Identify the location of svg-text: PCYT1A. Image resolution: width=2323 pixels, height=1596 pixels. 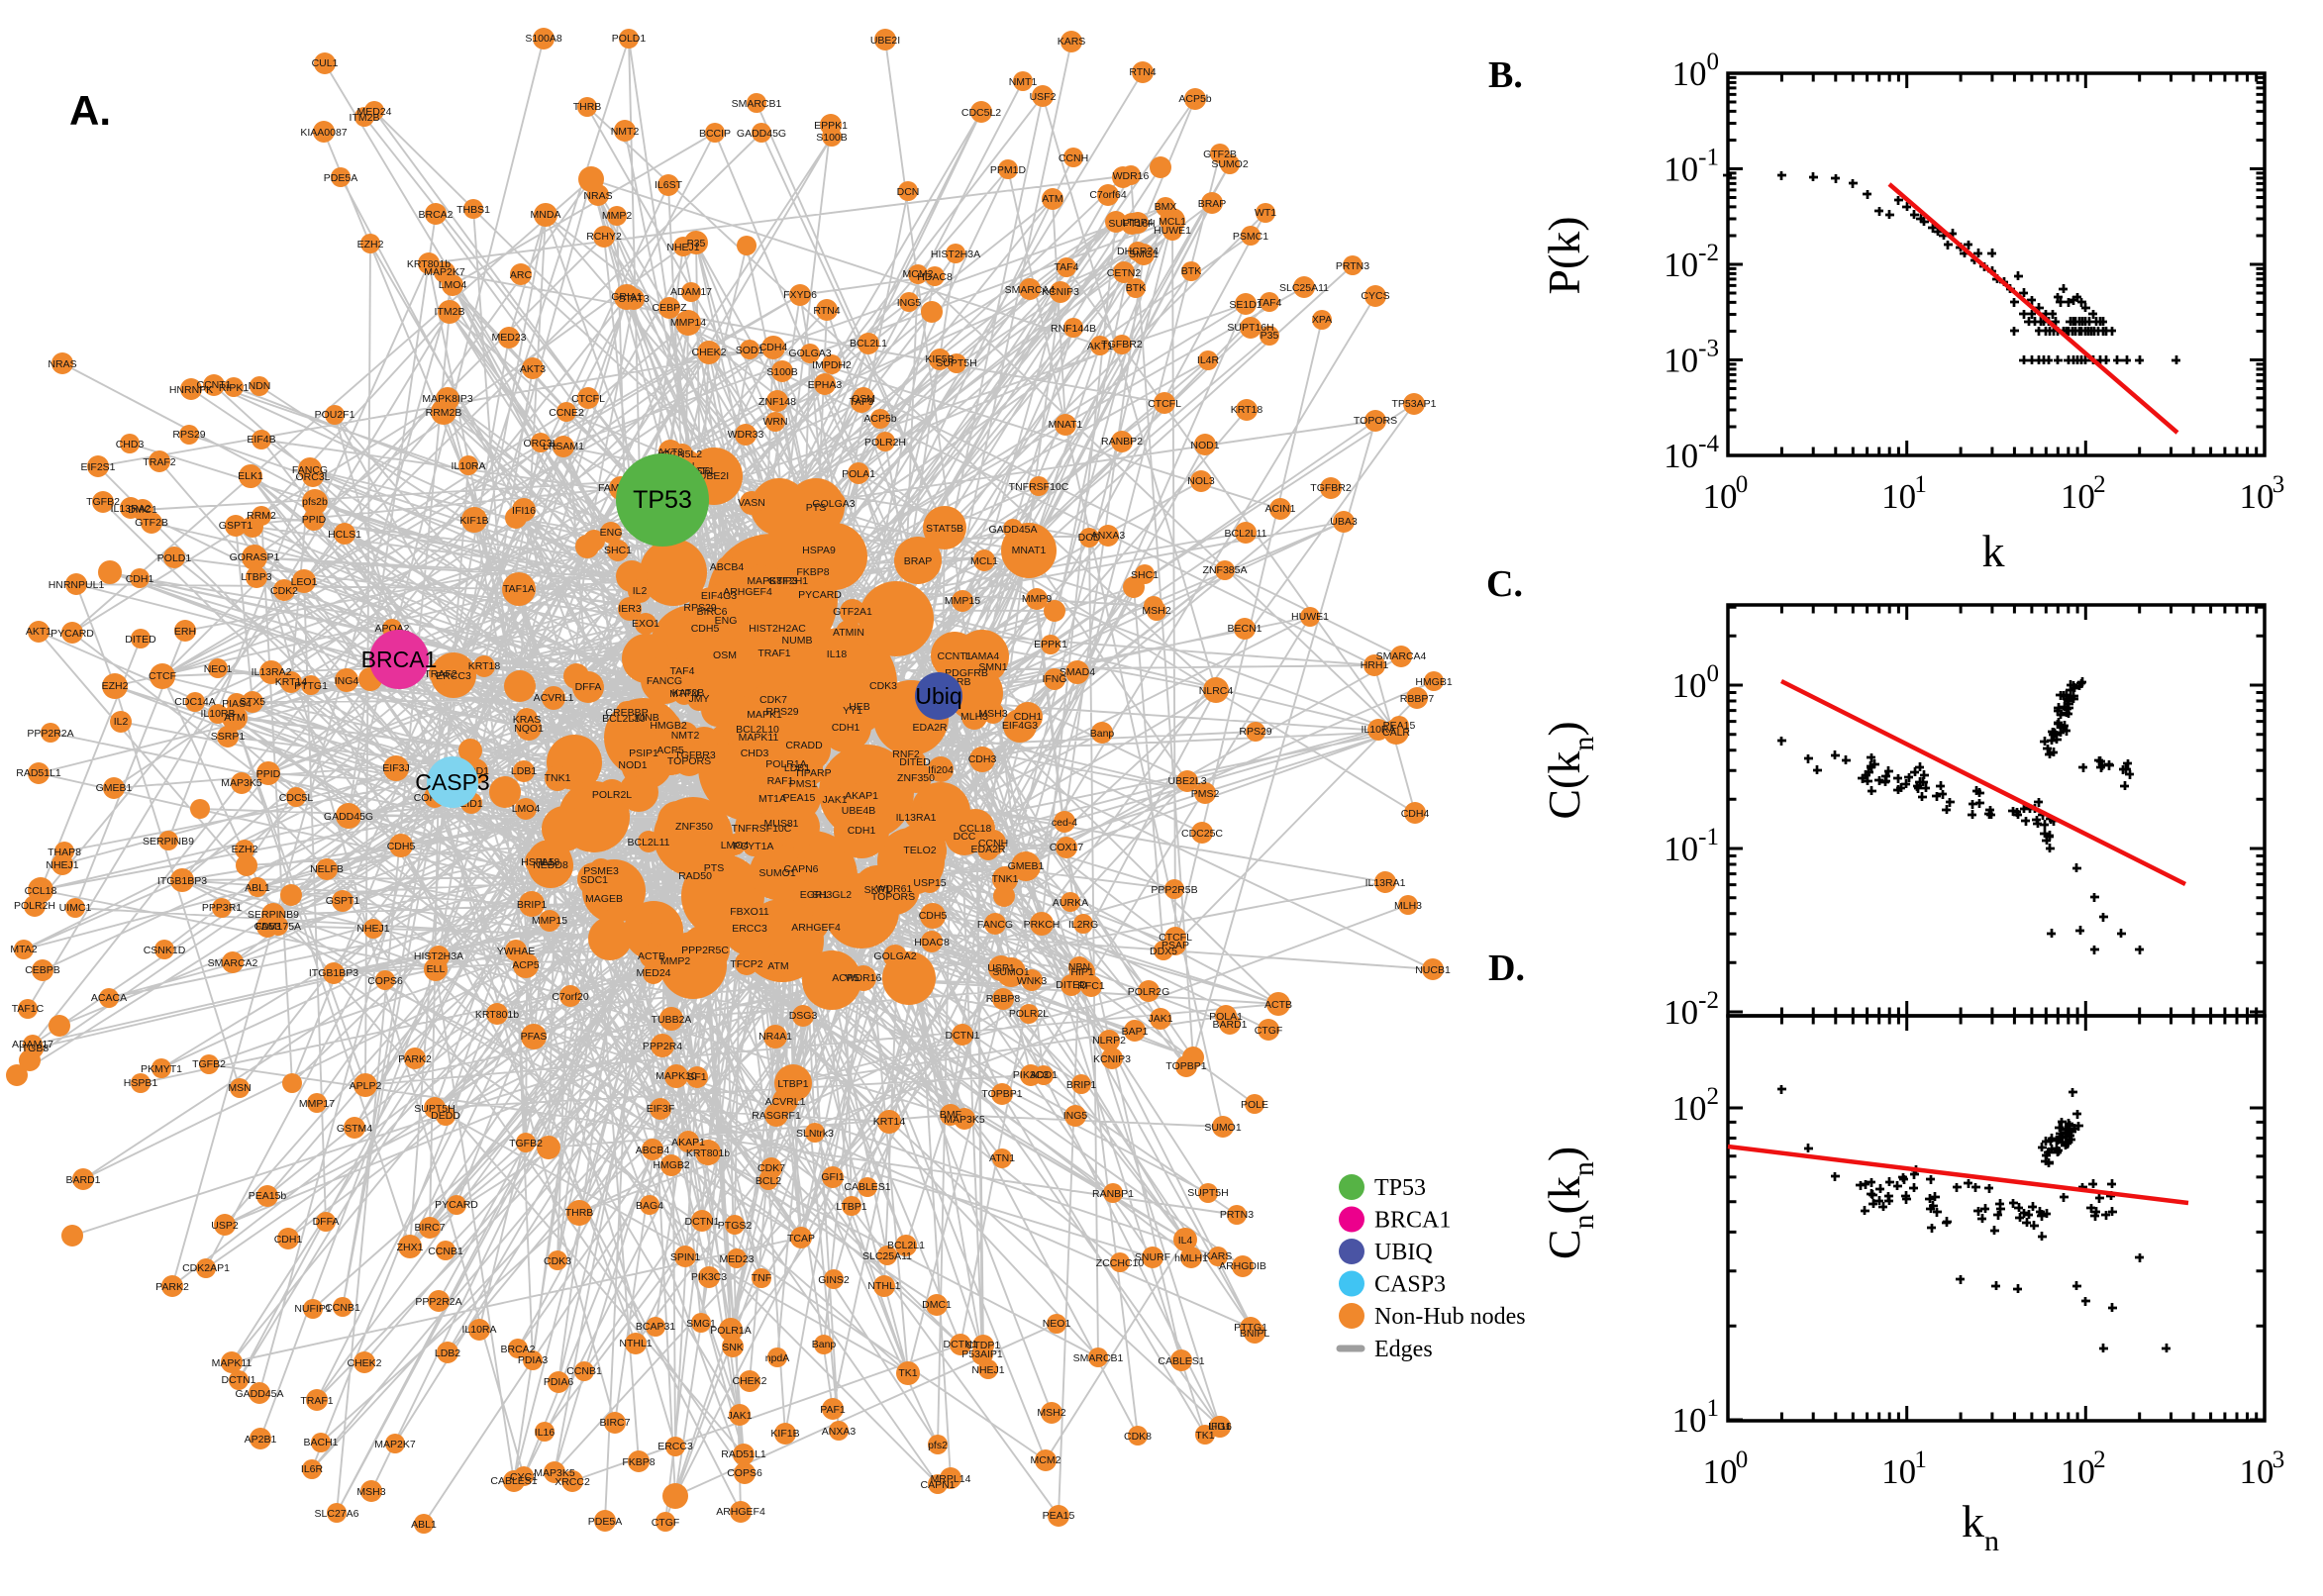
(754, 846).